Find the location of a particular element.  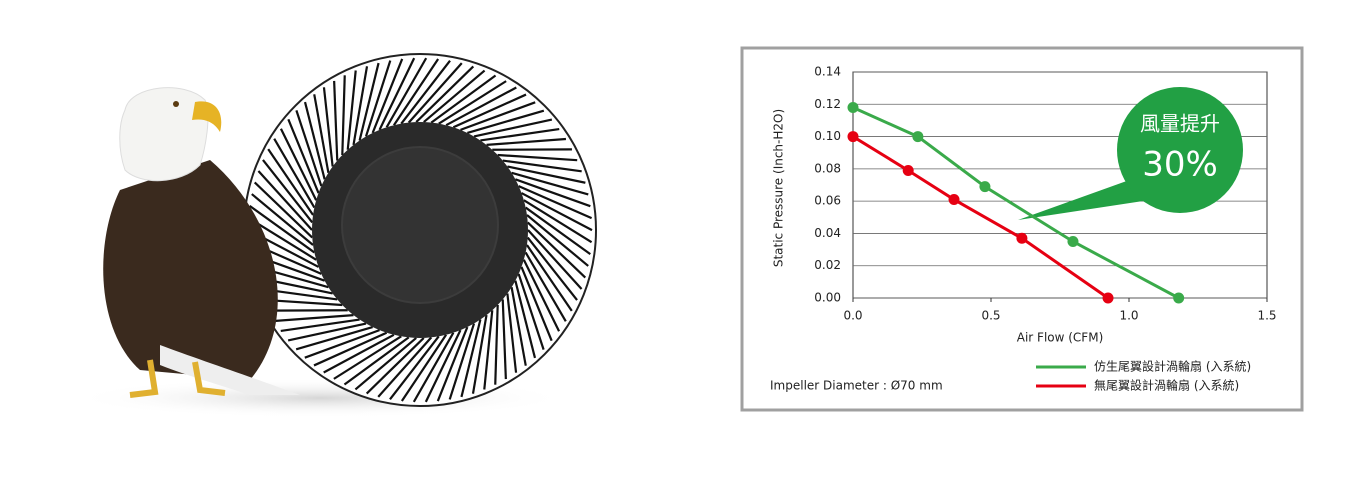

annotation-title: 風量提升 is located at coordinates (1180, 124).